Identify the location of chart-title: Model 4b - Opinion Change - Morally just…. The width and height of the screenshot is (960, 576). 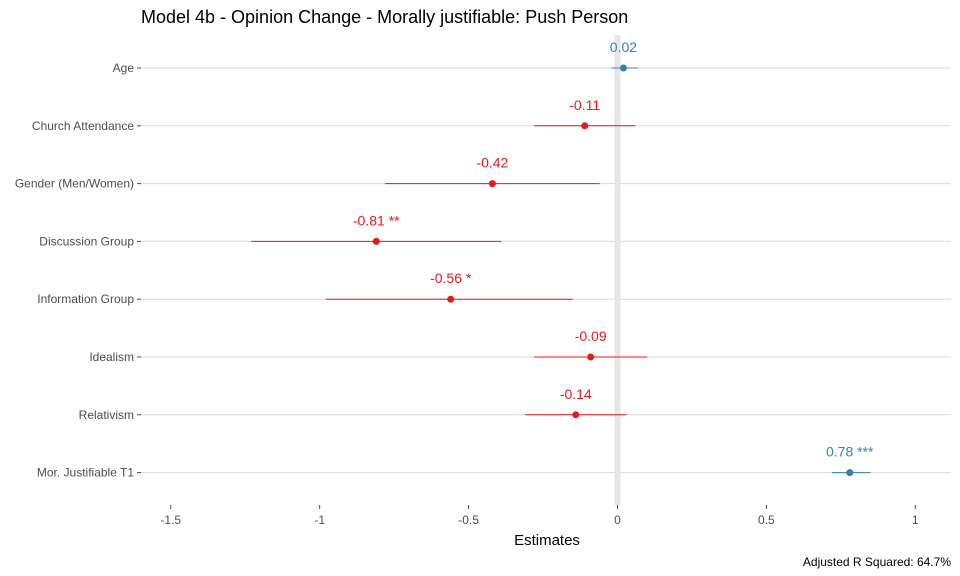
(384, 17).